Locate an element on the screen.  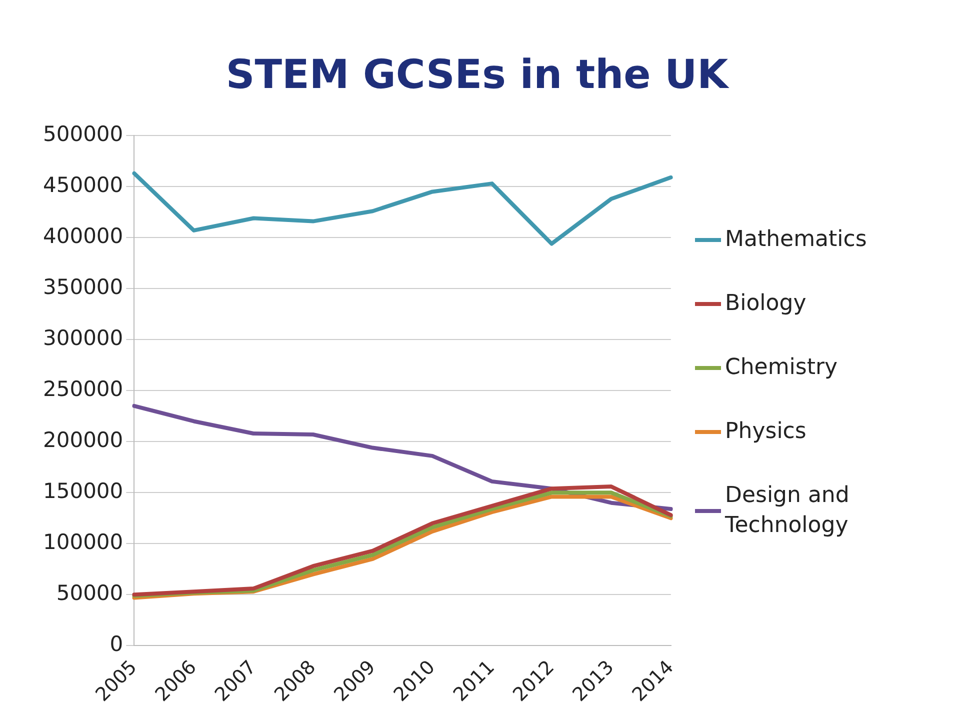
y-tick-label: 200000 is located at coordinates (83, 440).